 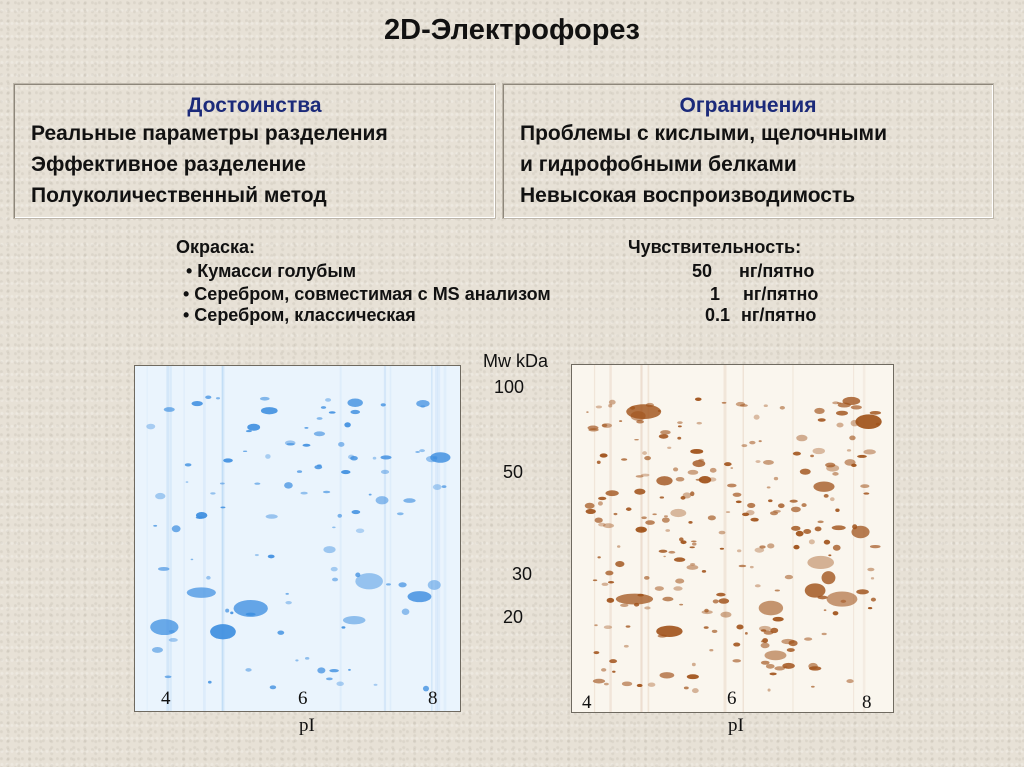 I want to click on mw-axis-label: Mw kDa, so click(x=516, y=361).